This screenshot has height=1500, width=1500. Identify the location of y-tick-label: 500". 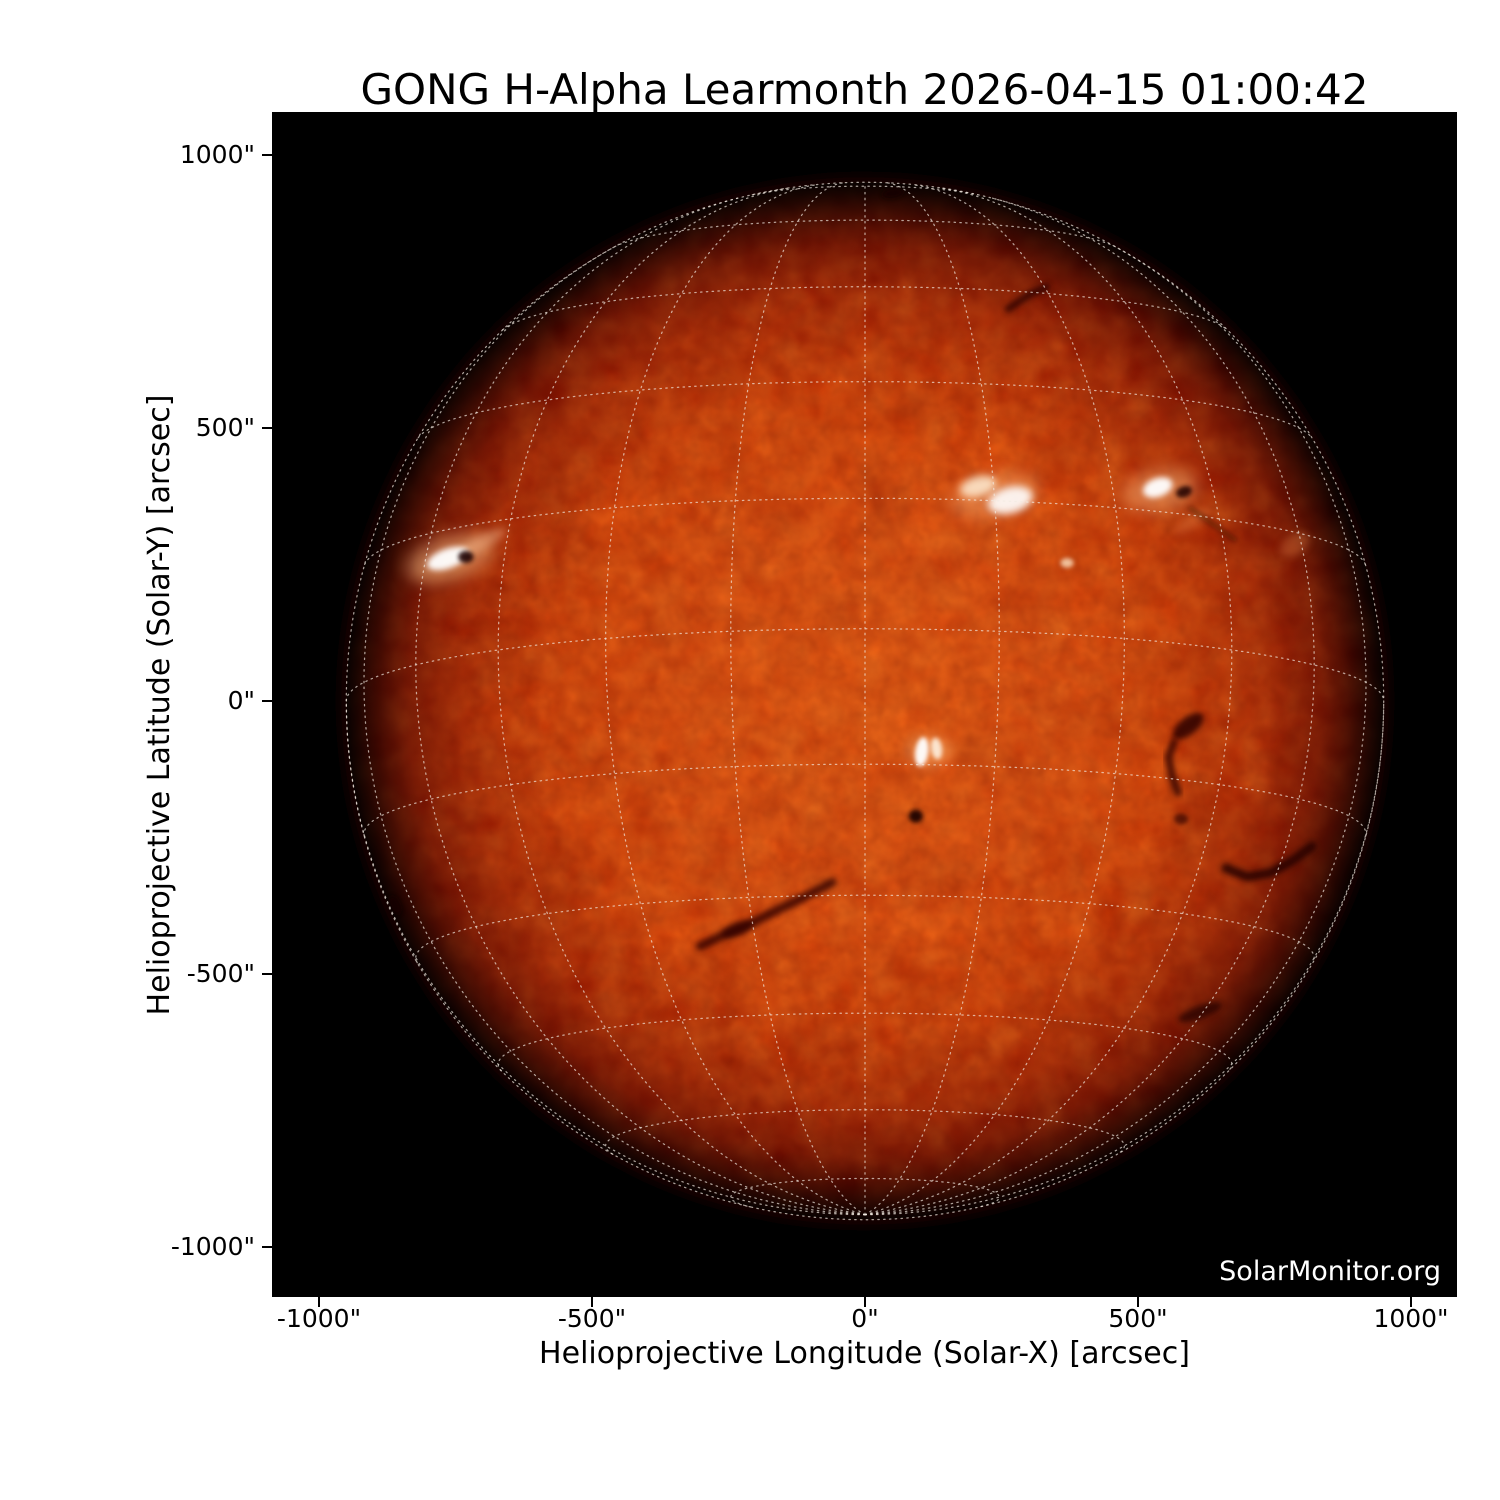
(225, 427).